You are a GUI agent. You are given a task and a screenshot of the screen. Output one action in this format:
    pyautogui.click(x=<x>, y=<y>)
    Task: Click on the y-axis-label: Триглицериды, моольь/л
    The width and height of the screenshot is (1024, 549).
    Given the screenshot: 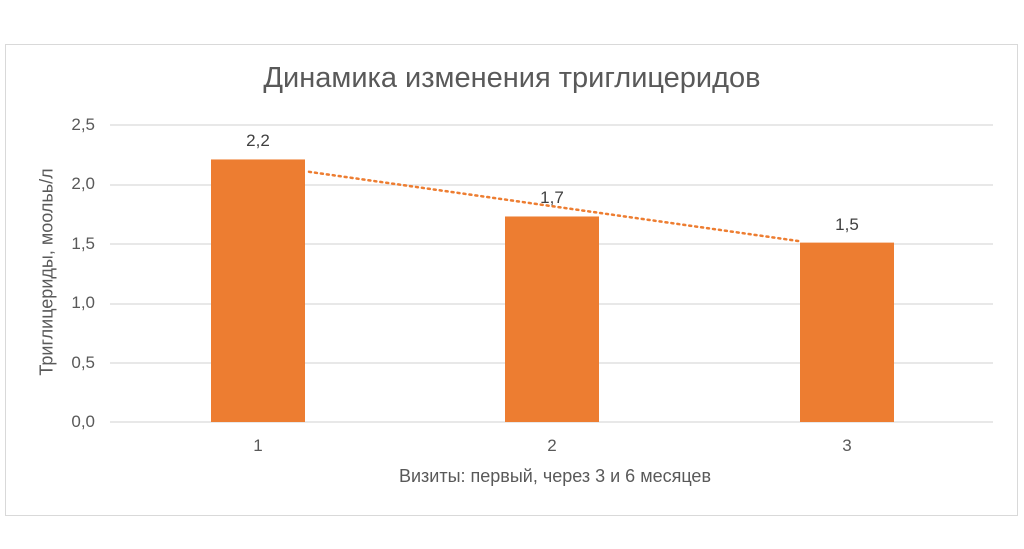 What is the action you would take?
    pyautogui.click(x=46, y=272)
    